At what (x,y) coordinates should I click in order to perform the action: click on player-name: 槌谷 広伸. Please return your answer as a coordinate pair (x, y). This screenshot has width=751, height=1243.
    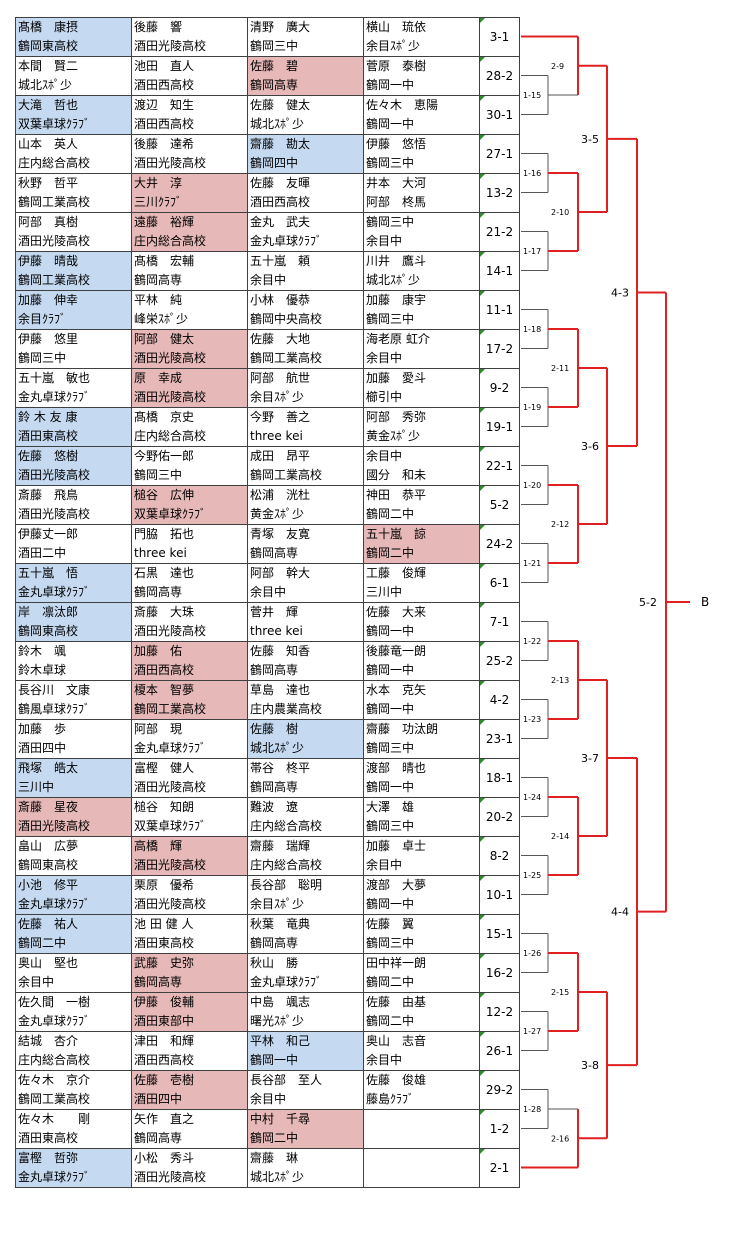
    Looking at the image, I should click on (164, 495).